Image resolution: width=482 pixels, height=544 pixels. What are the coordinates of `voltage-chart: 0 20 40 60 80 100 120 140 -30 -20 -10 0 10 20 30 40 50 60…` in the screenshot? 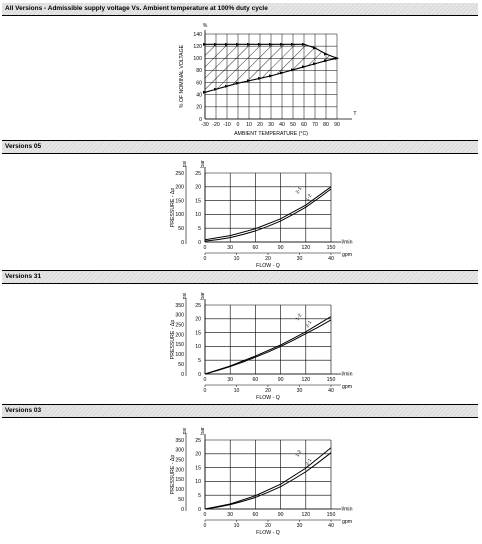 It's located at (268, 80).